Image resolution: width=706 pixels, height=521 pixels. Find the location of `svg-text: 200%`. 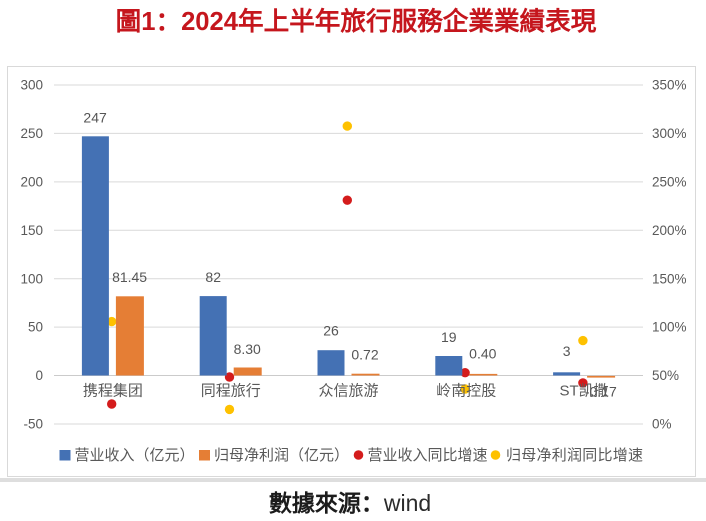

svg-text: 200% is located at coordinates (669, 230).